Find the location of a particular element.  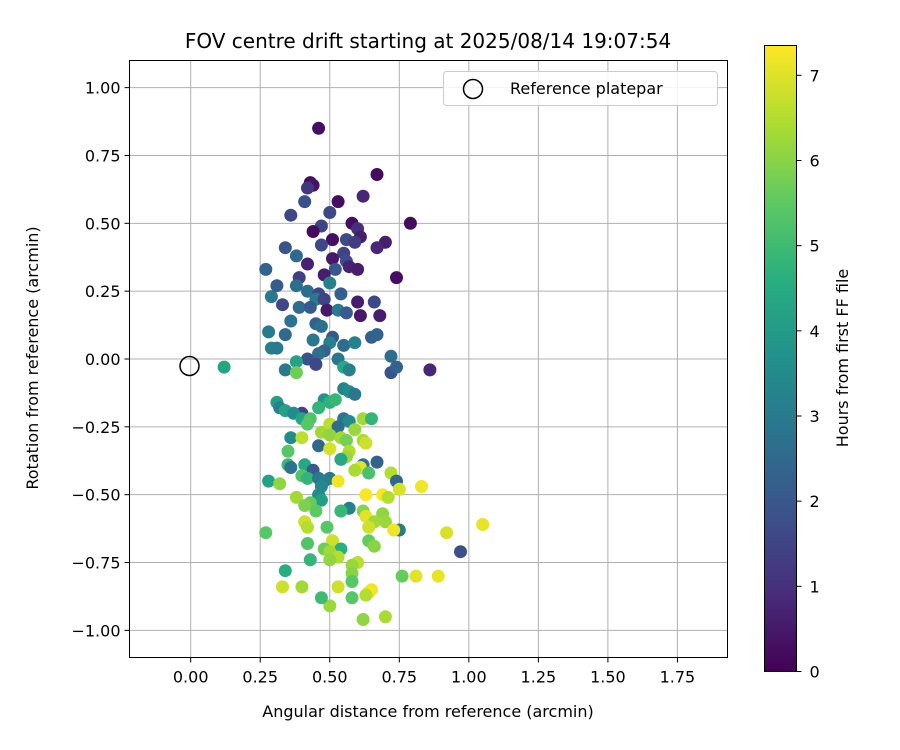

legend-box is located at coordinates (580, 88).